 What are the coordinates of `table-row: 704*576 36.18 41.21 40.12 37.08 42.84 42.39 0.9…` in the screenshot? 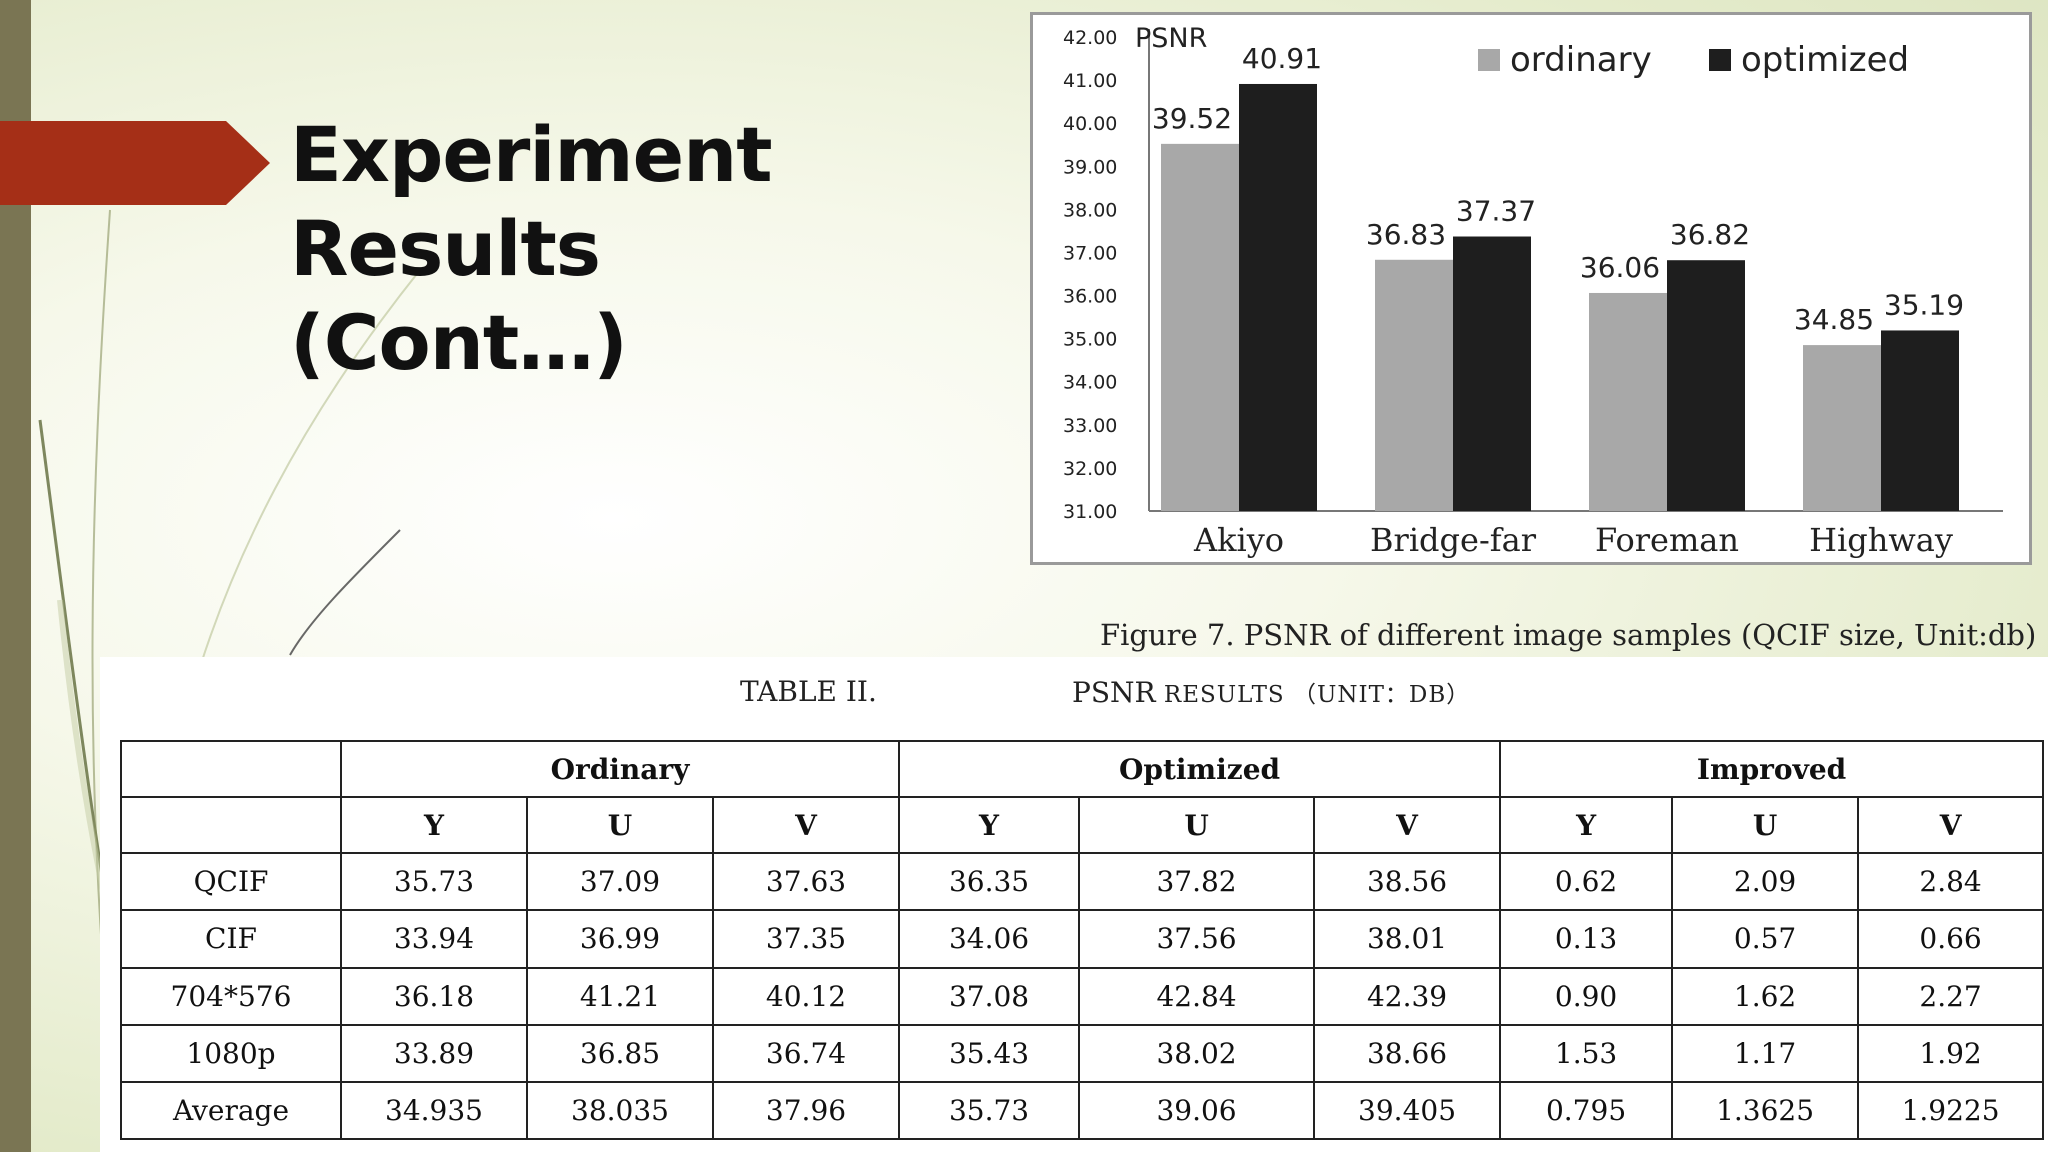 It's located at (1082, 996).